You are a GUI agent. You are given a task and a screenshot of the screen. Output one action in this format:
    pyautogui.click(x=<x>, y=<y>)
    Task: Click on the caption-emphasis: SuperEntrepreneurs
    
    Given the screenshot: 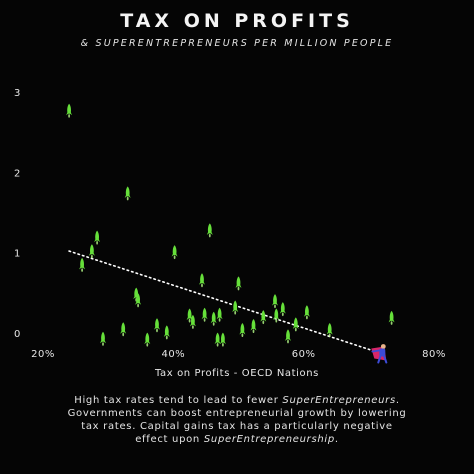 What is the action you would take?
    pyautogui.click(x=339, y=400)
    